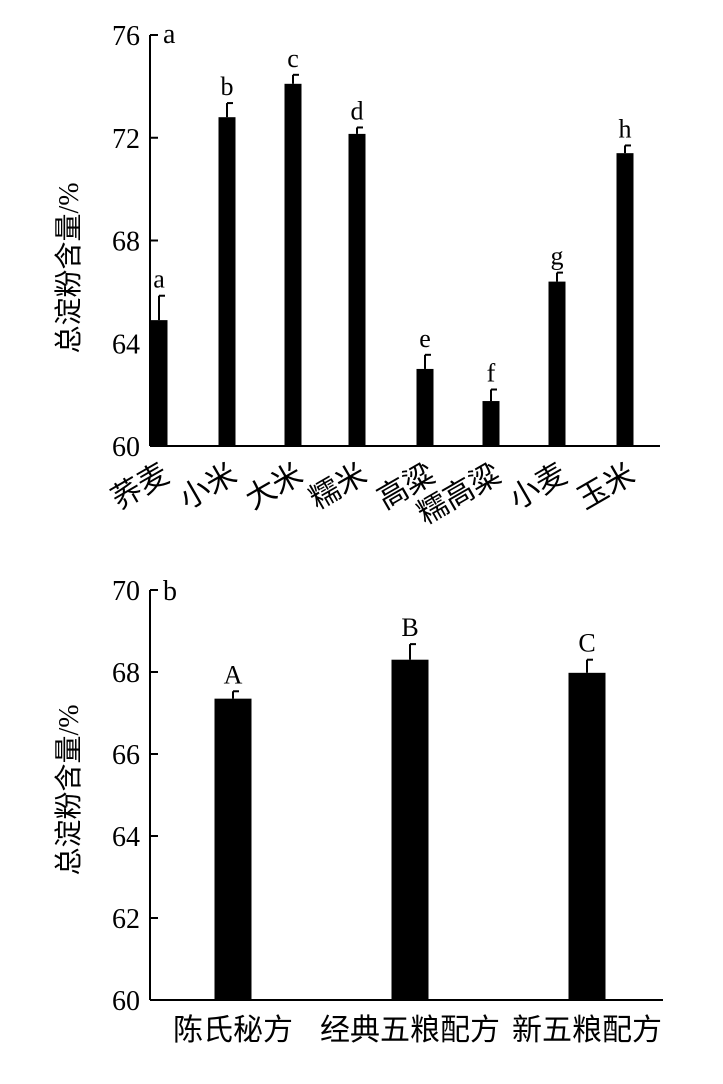 This screenshot has width=723, height=1084. What do you see at coordinates (208, 486) in the screenshot?
I see `x-tick-label: 小米` at bounding box center [208, 486].